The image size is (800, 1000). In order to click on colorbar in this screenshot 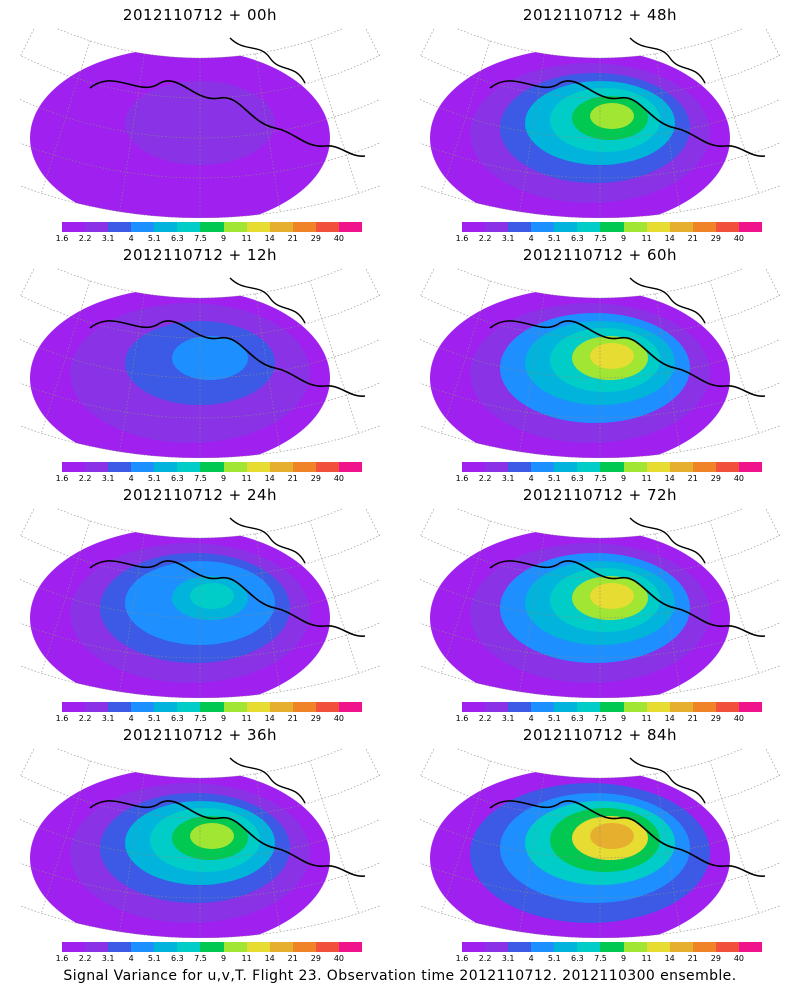, I will do `click(612, 467)`.